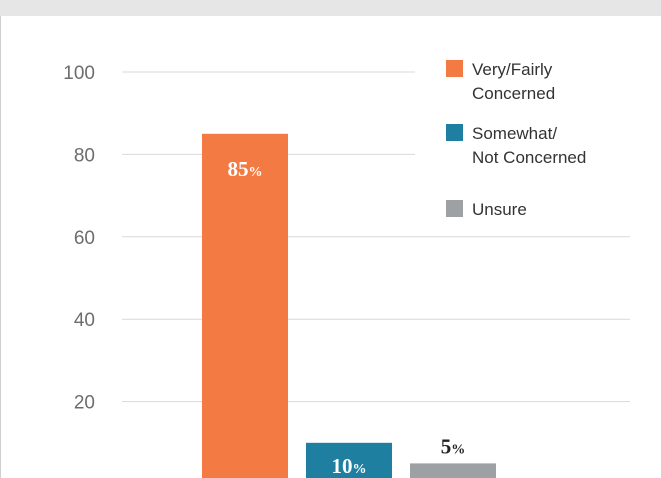  I want to click on header-band, so click(330, 8).